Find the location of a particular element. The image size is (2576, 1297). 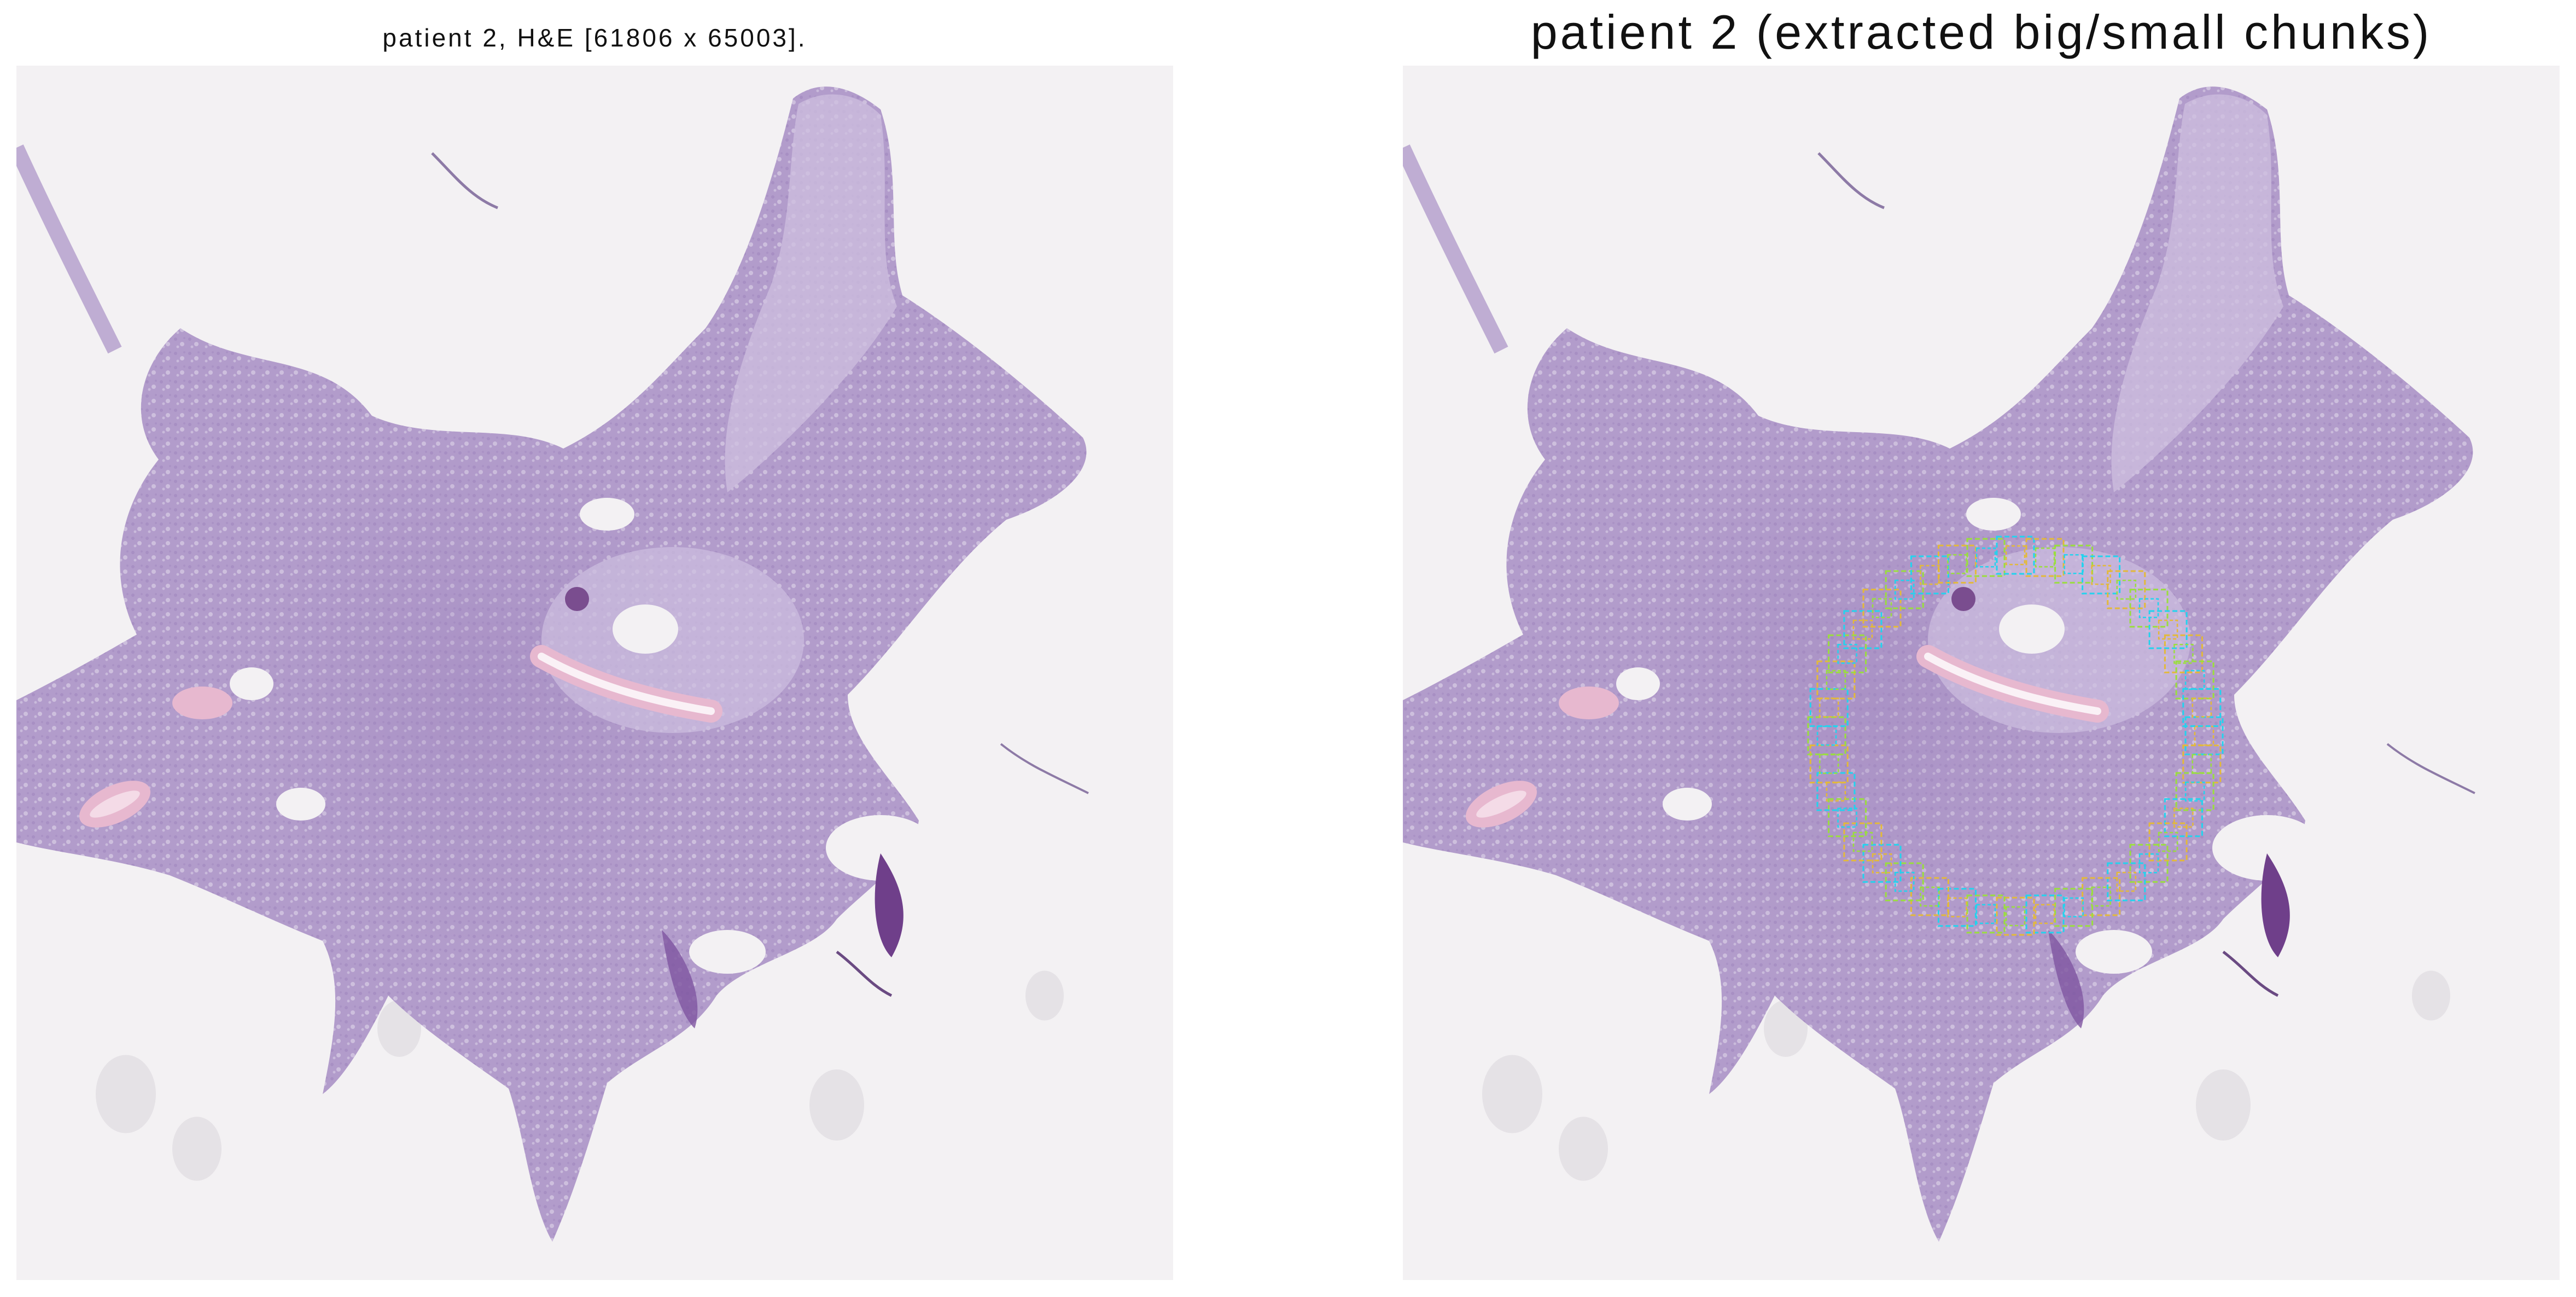

right-panel-title: patient 2 (extracted big/small chunks) is located at coordinates (1981, 32).